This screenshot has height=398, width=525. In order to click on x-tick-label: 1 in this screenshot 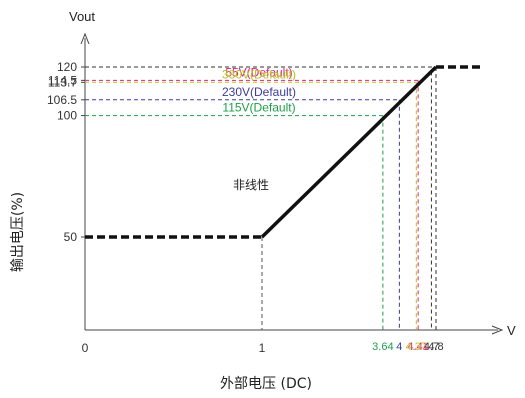, I will do `click(262, 348)`.